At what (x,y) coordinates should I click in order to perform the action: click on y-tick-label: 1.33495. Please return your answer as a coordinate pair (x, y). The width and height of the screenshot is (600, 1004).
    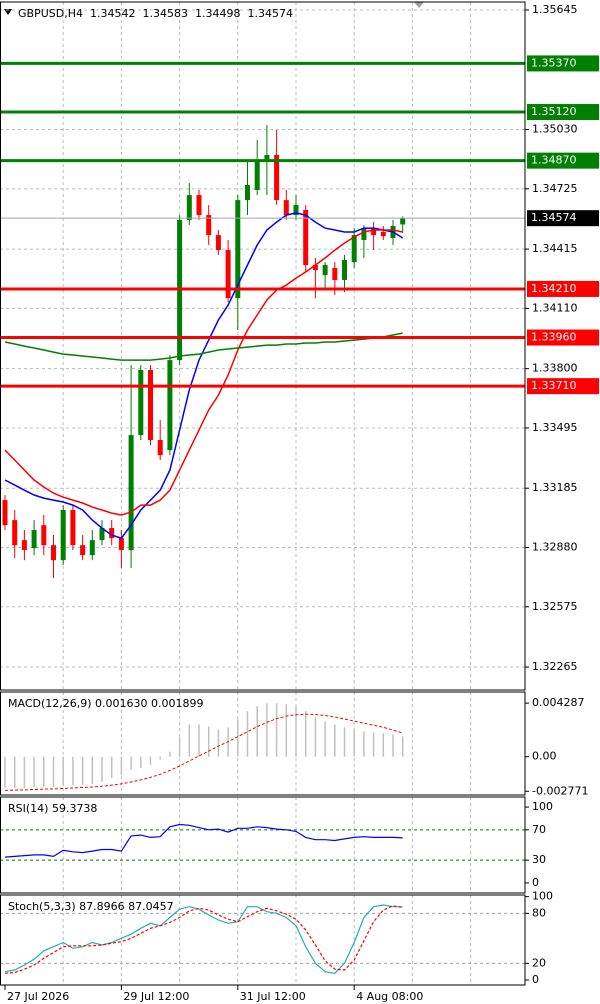
    Looking at the image, I should click on (555, 427).